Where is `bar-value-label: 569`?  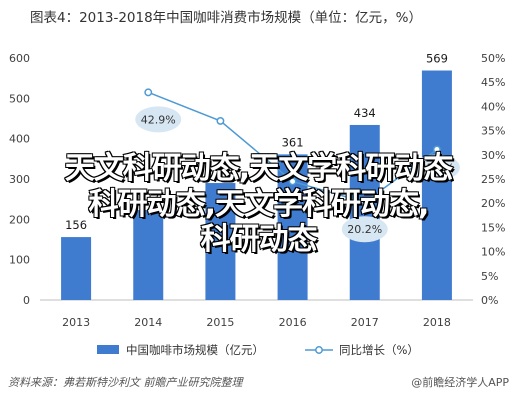 bar-value-label: 569 is located at coordinates (437, 59).